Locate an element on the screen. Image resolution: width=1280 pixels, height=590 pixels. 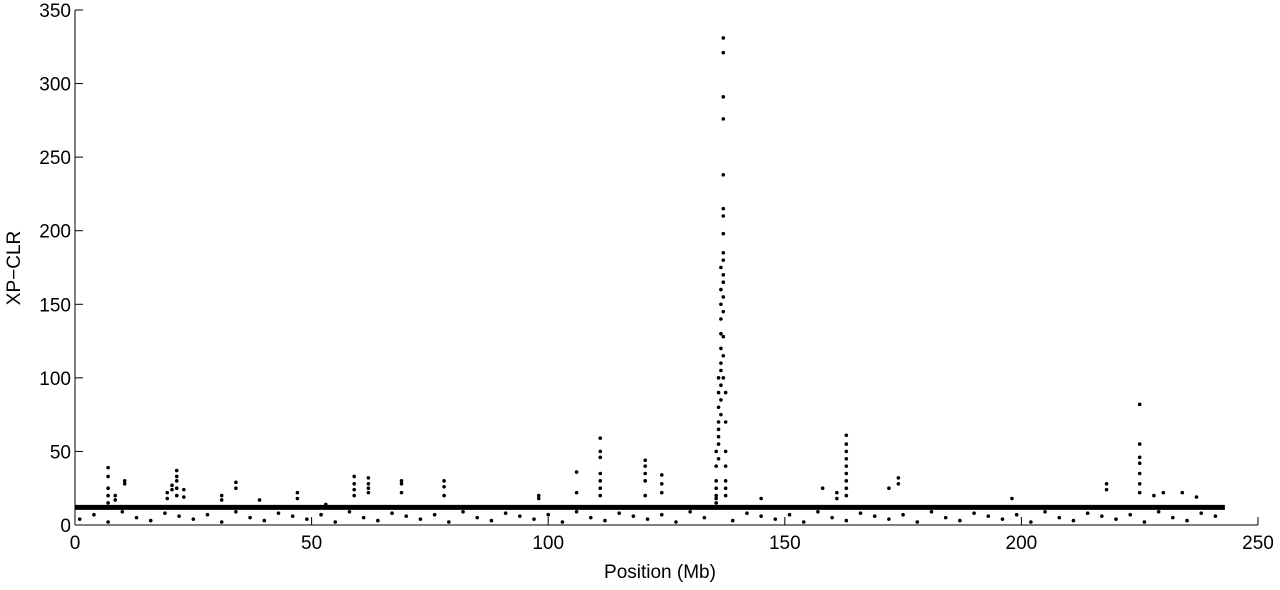
y-tick-label: 200 is located at coordinates (55, 232).